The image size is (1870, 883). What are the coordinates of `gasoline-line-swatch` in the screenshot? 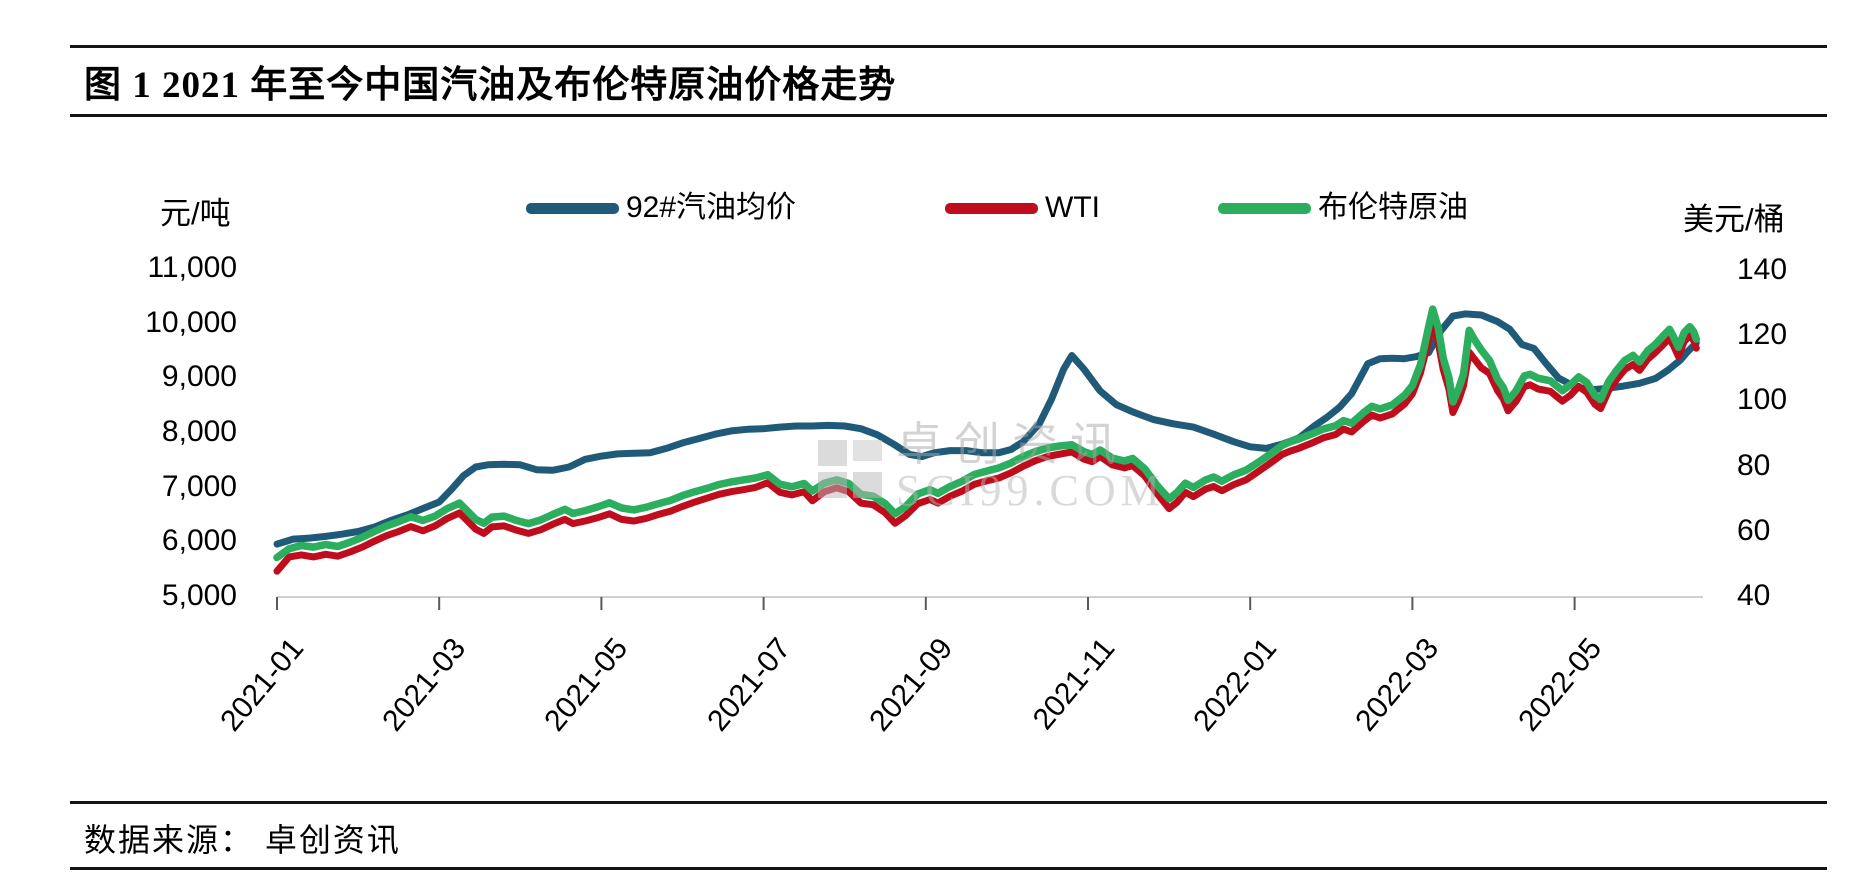 It's located at (572, 208).